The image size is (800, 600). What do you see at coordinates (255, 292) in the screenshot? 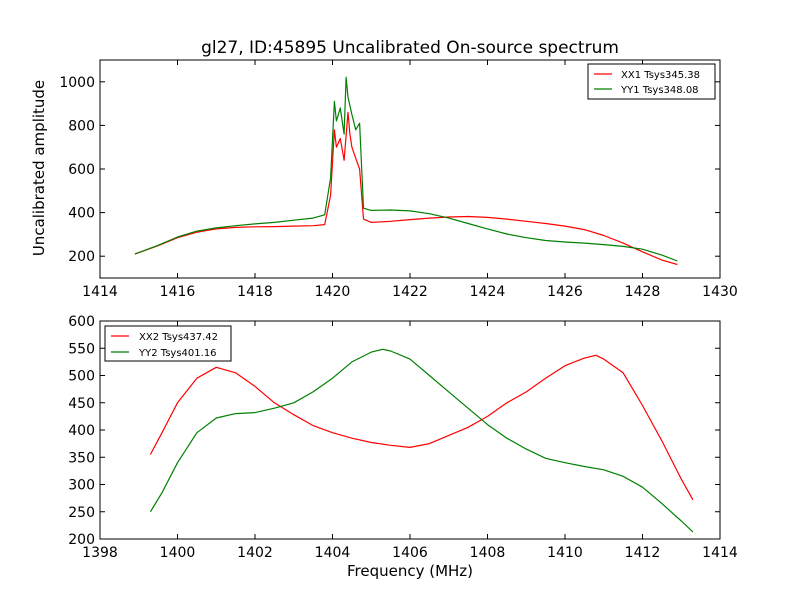
I see `x-tick-label: 1418` at bounding box center [255, 292].